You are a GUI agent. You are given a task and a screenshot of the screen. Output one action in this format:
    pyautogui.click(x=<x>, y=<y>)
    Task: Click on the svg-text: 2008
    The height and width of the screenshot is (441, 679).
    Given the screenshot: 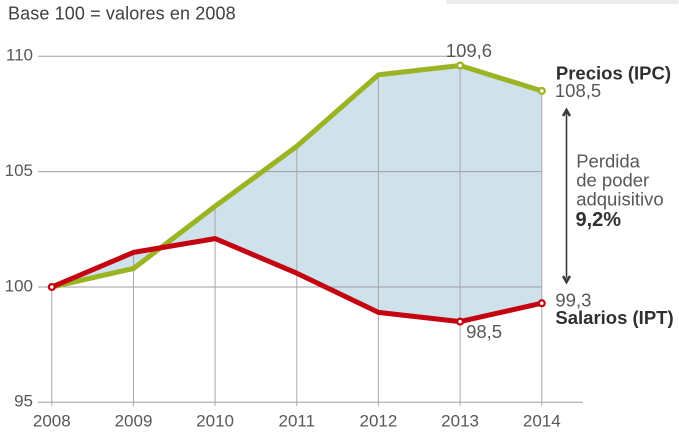 What is the action you would take?
    pyautogui.click(x=52, y=421)
    